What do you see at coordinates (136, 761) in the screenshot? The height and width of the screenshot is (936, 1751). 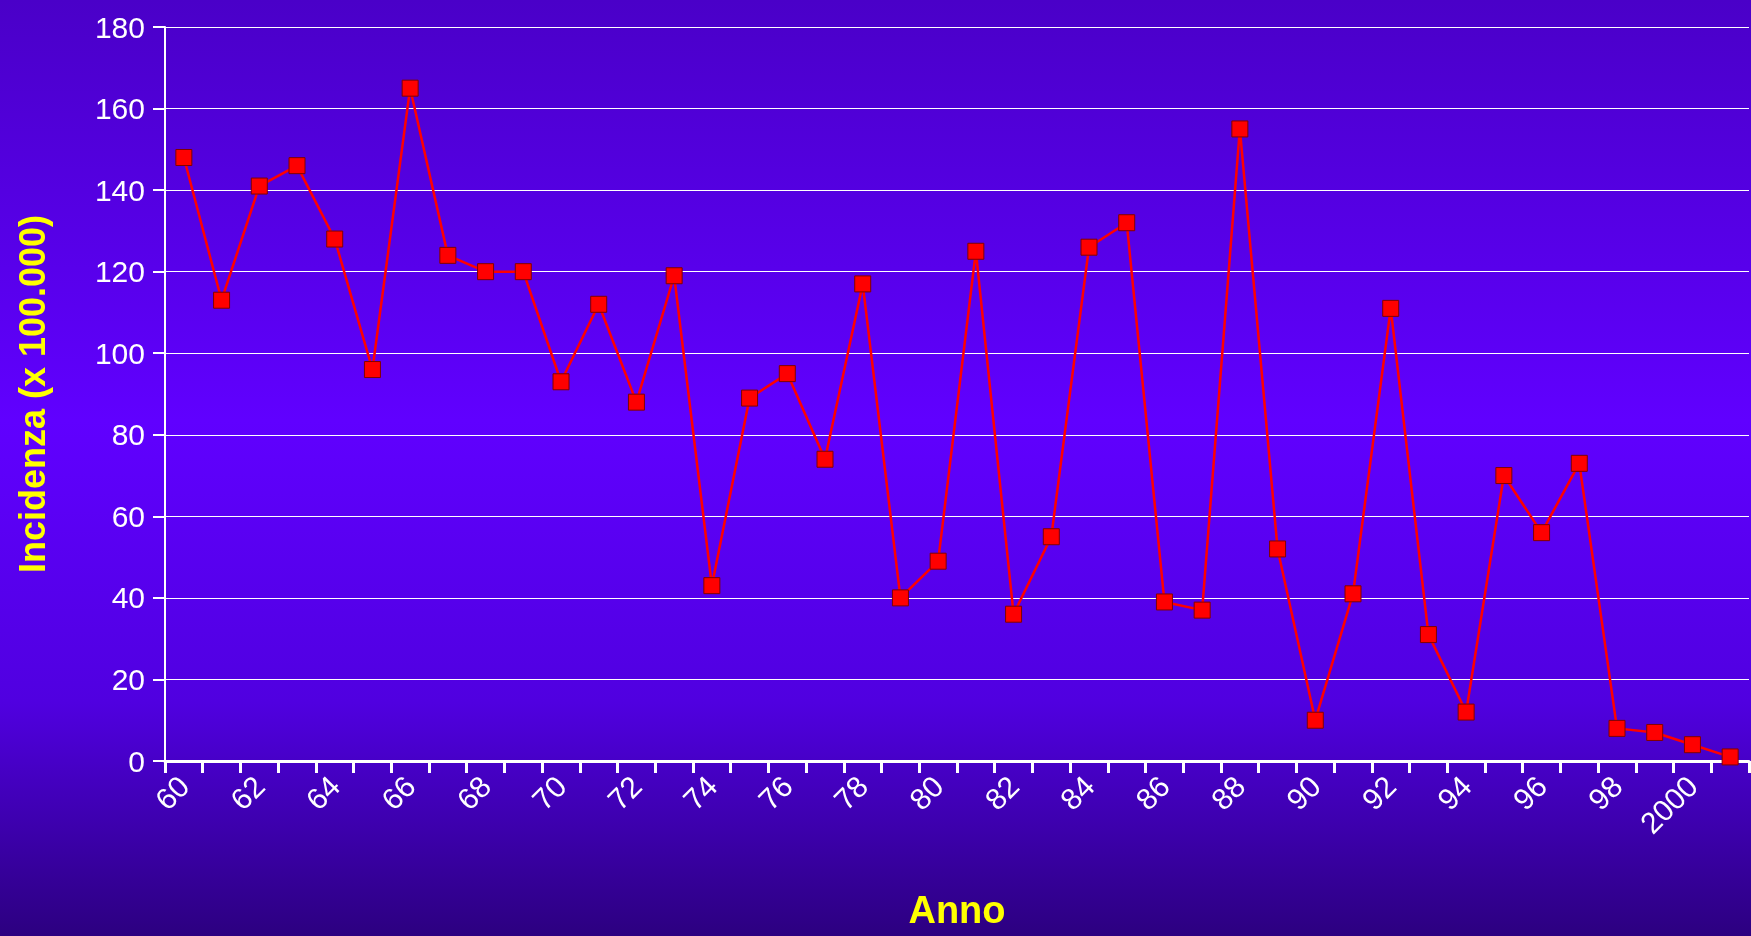 I see `y-tick-label: 0` at bounding box center [136, 761].